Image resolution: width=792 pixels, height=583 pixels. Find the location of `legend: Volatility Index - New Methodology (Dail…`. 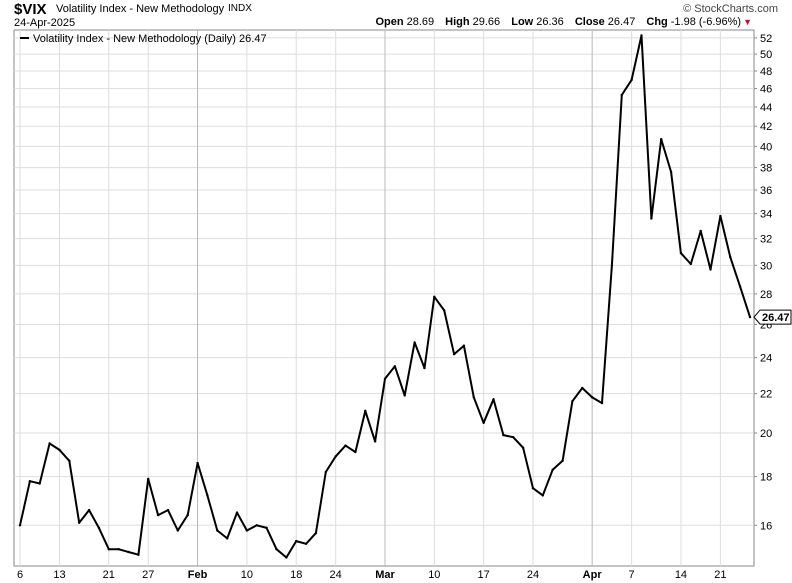

legend: Volatility Index - New Methodology (Dail… is located at coordinates (143, 39).